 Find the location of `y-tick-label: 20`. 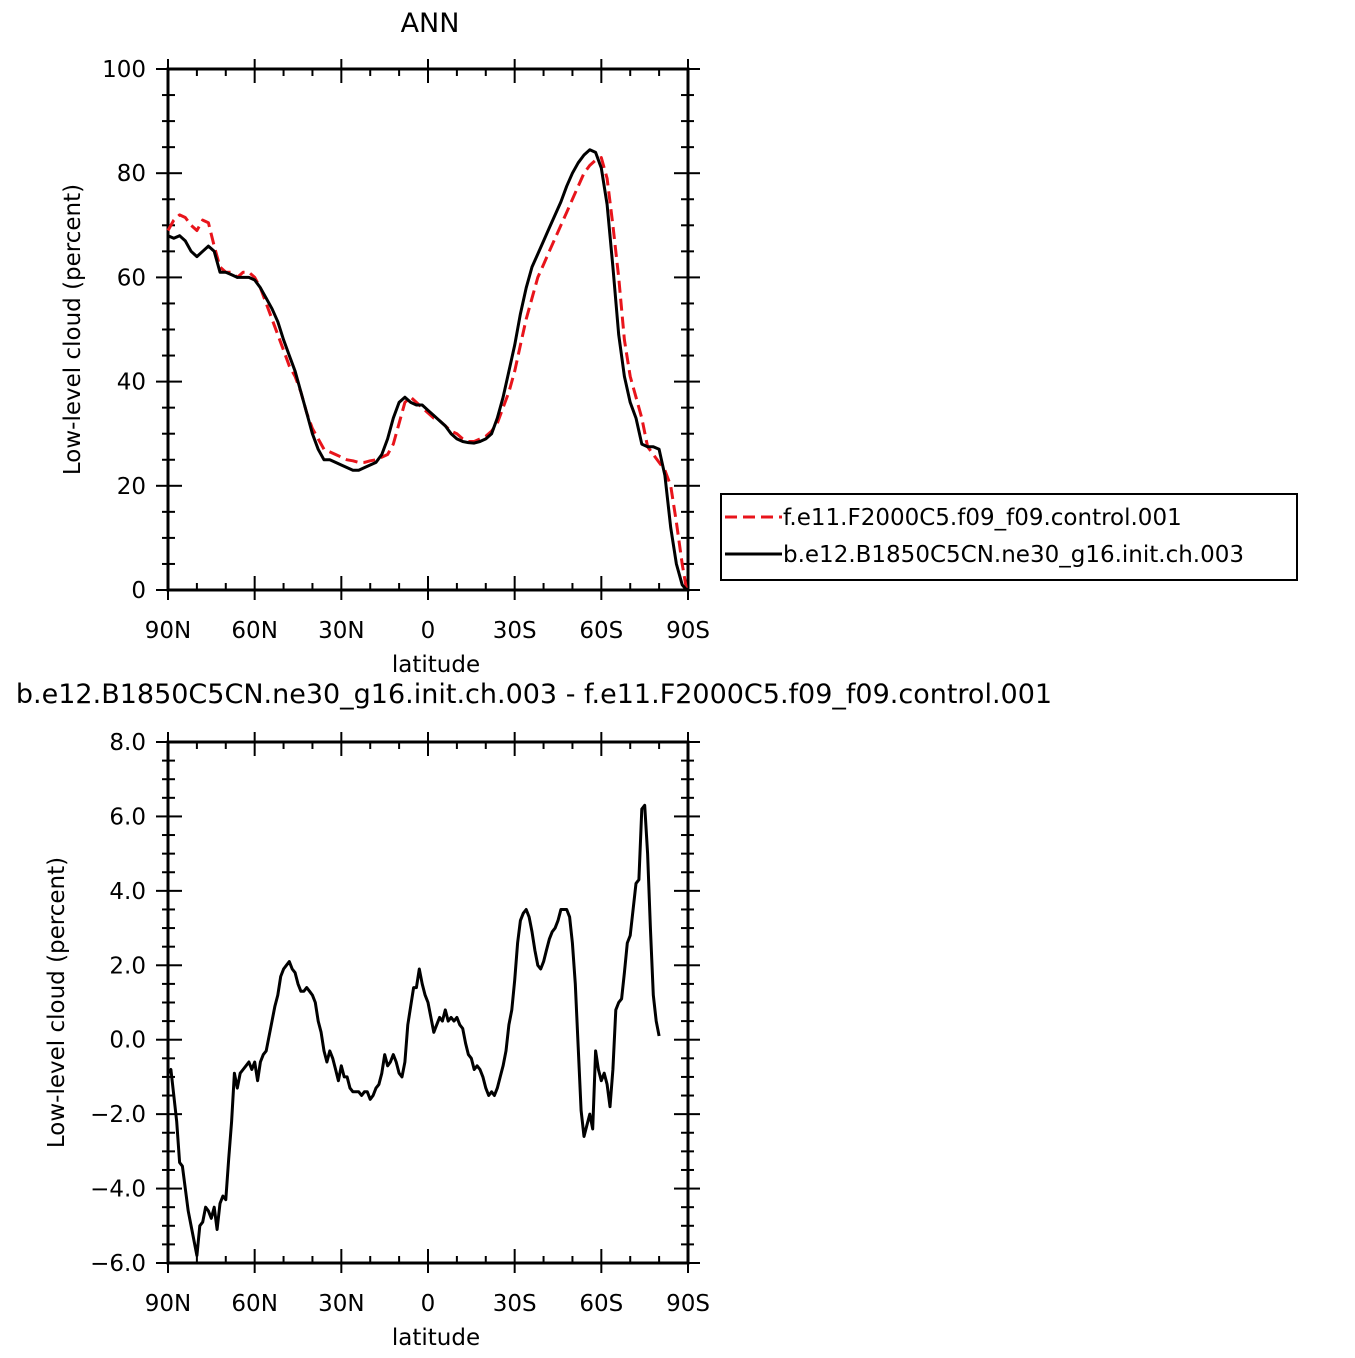

y-tick-label: 20 is located at coordinates (131, 487).